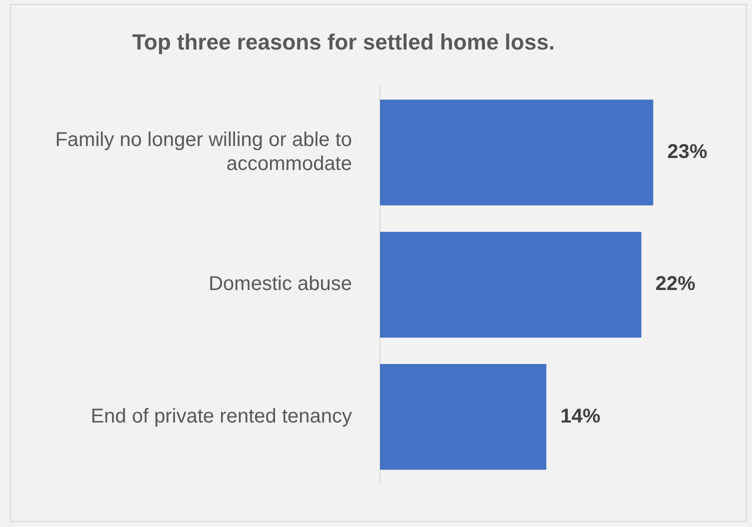 Image resolution: width=752 pixels, height=527 pixels. What do you see at coordinates (203, 152) in the screenshot?
I see `y-tick-label: Family no longer willing or able to accommodate` at bounding box center [203, 152].